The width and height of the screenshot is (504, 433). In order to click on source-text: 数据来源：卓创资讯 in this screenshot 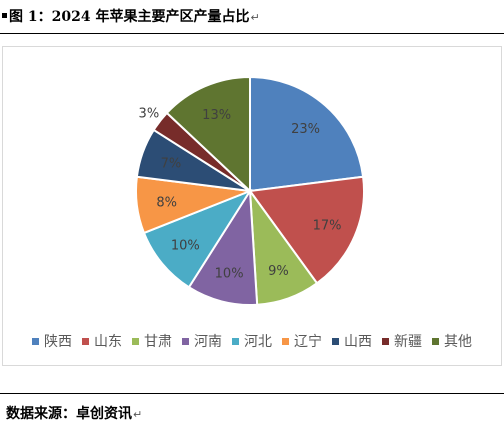, I will do `click(69, 414)`.